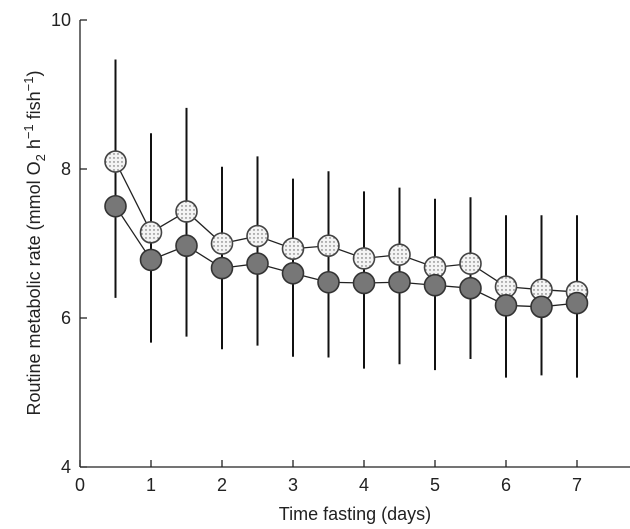  What do you see at coordinates (34, 288) in the screenshot?
I see `y-axis-label-part: Routine metabolic rate (mmol O` at bounding box center [34, 288].